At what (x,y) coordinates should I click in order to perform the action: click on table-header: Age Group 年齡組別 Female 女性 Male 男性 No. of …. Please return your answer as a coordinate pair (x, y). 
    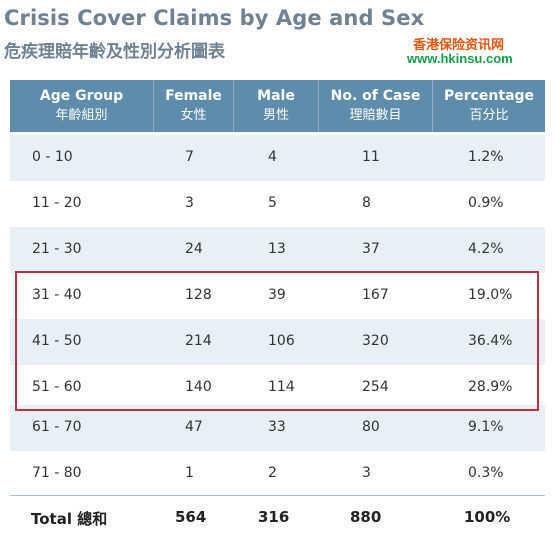
    Looking at the image, I should click on (277, 106).